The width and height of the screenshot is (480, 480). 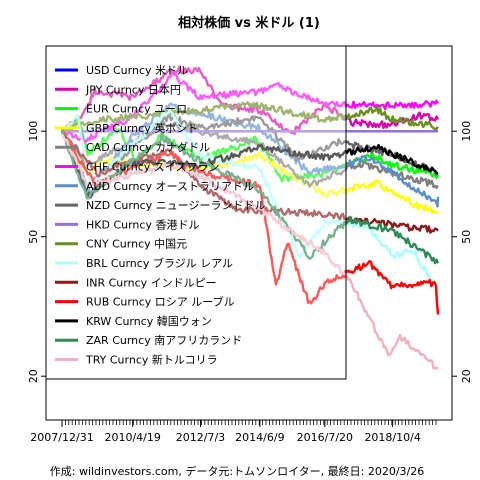 What do you see at coordinates (136, 244) in the screenshot?
I see `legend-label-9: CNY Curncy 中国元` at bounding box center [136, 244].